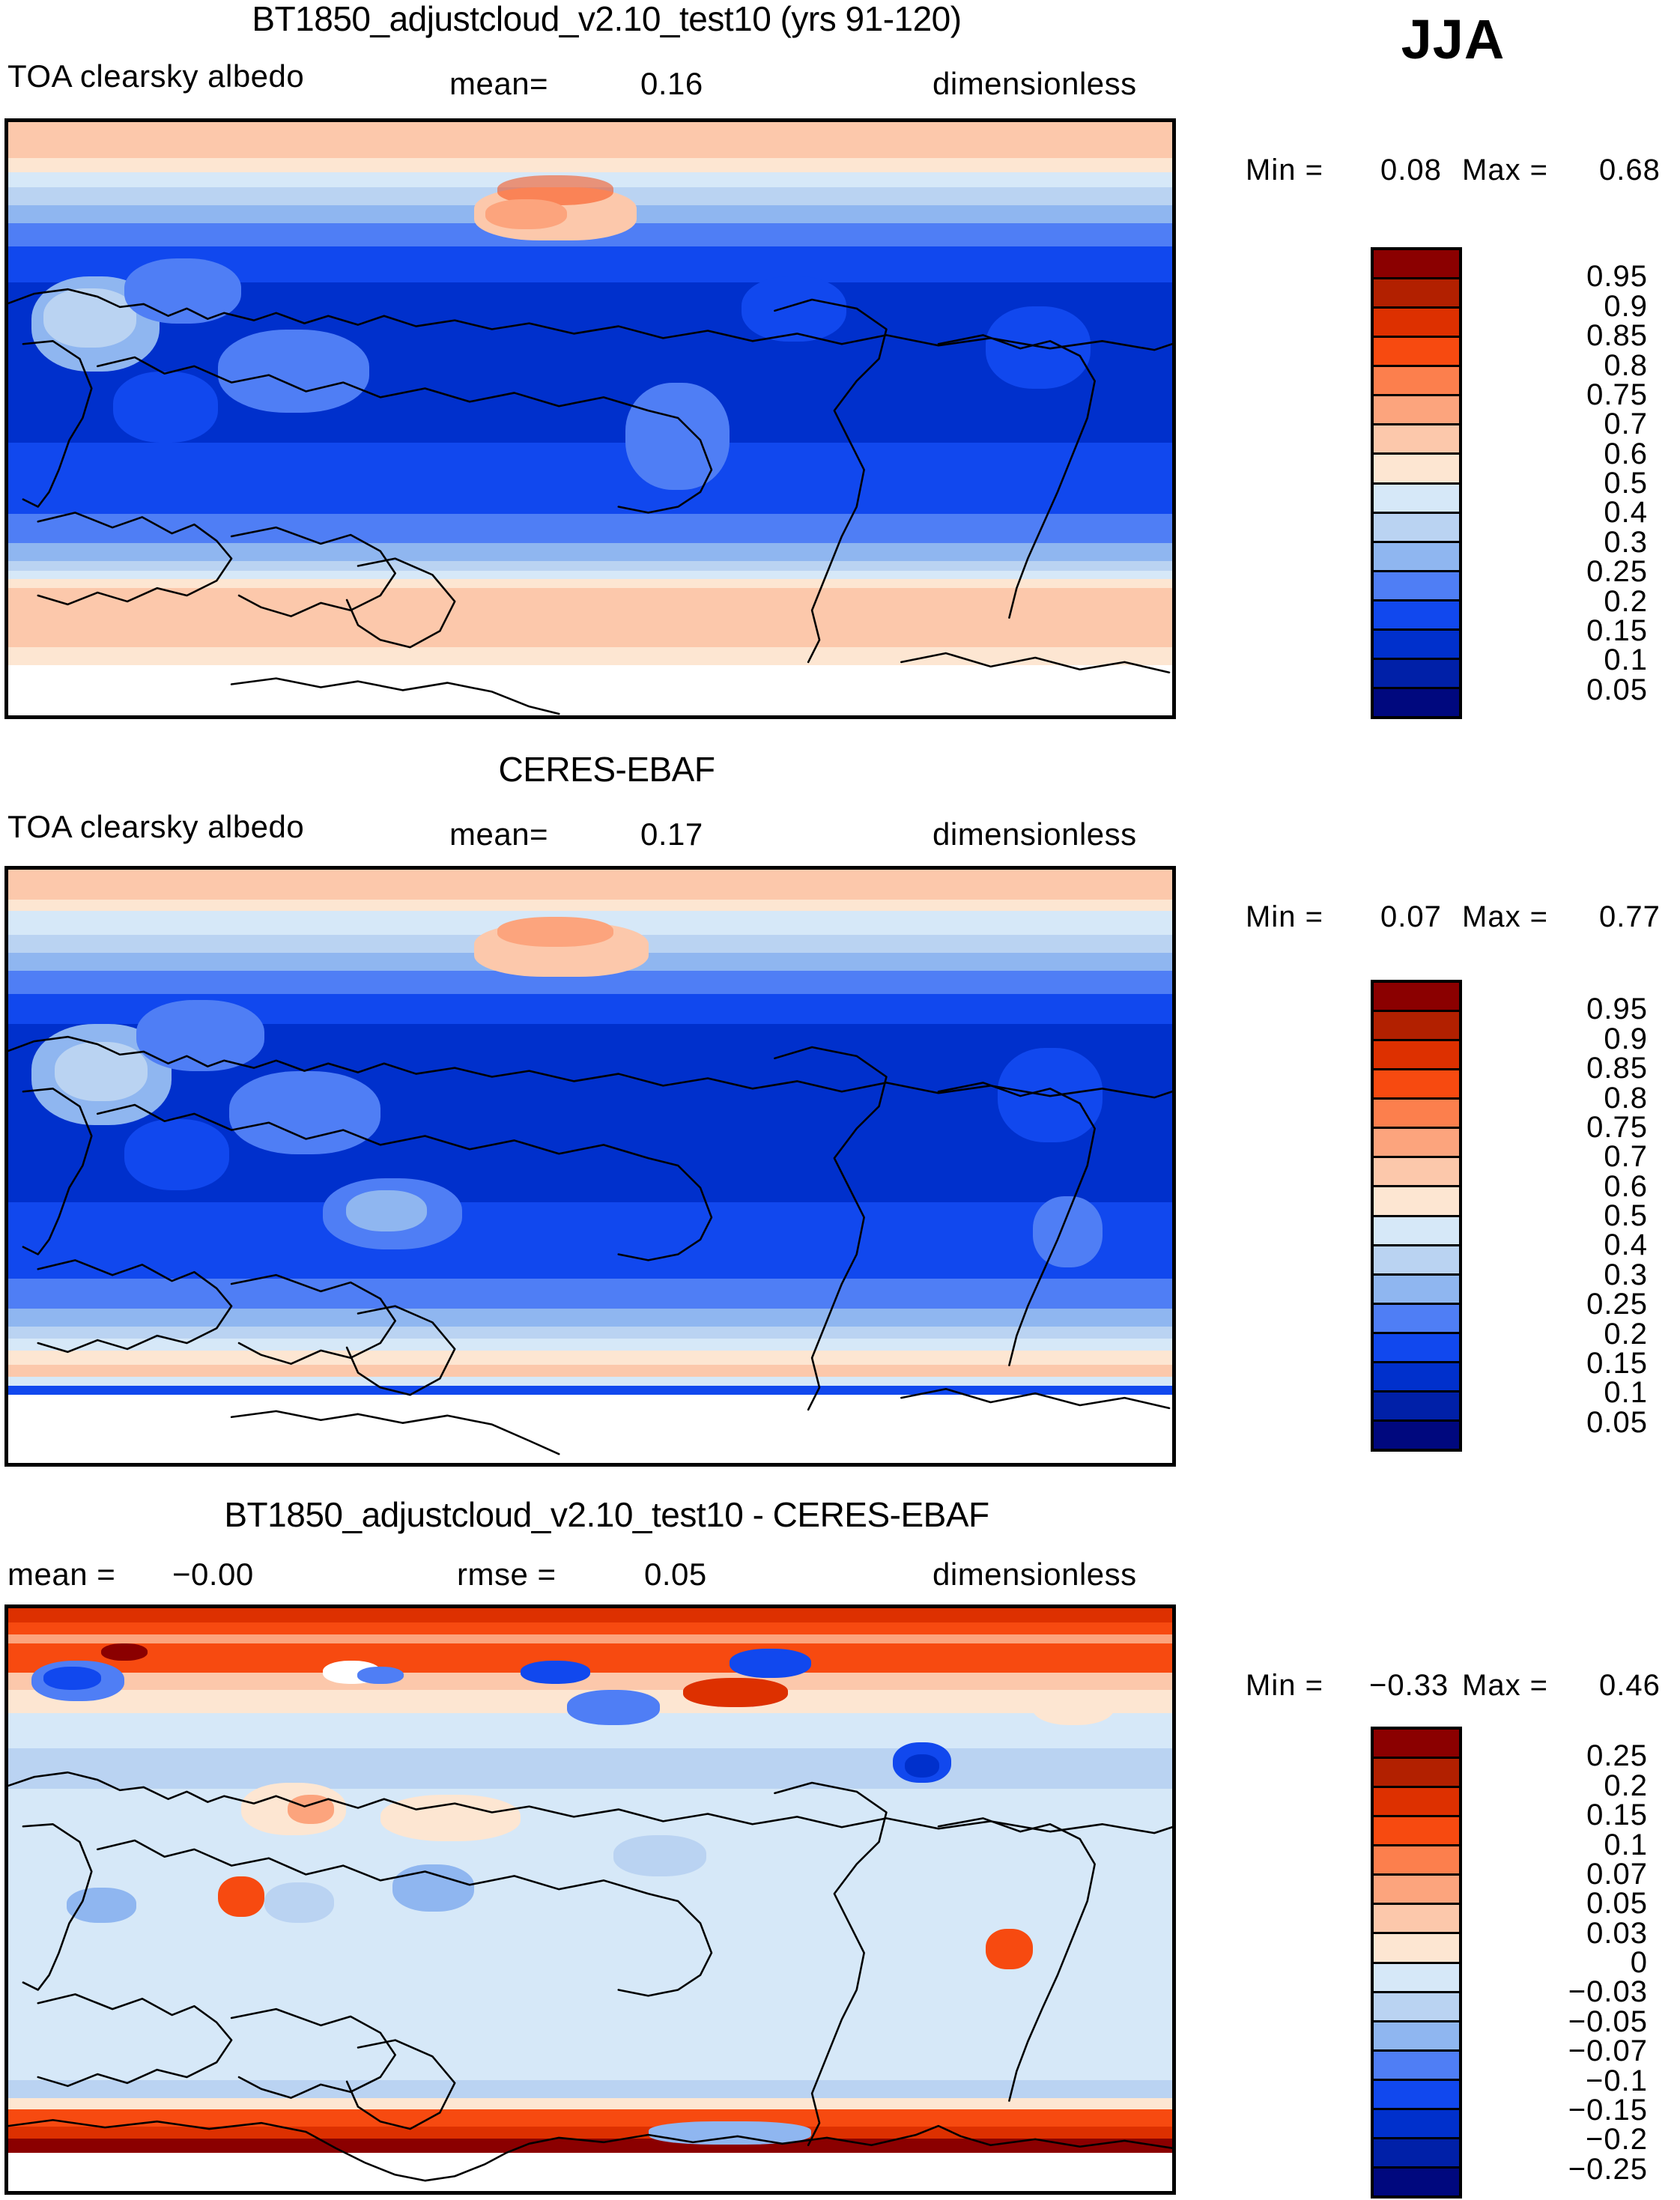 The image size is (1680, 2200). I want to click on panel-2-title: CERES-EBAF, so click(606, 770).